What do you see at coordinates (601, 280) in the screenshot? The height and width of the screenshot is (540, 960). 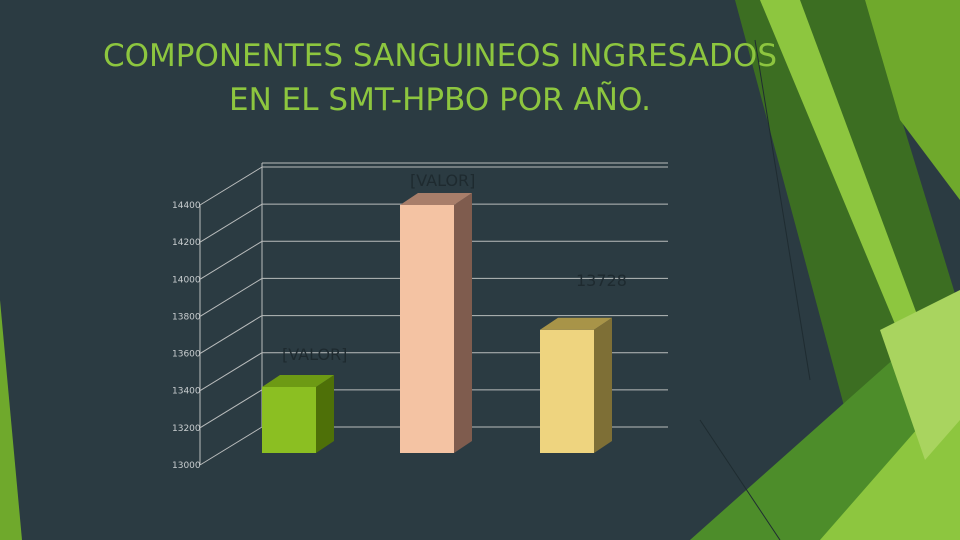 I see `bar-data-label: 13728` at bounding box center [601, 280].